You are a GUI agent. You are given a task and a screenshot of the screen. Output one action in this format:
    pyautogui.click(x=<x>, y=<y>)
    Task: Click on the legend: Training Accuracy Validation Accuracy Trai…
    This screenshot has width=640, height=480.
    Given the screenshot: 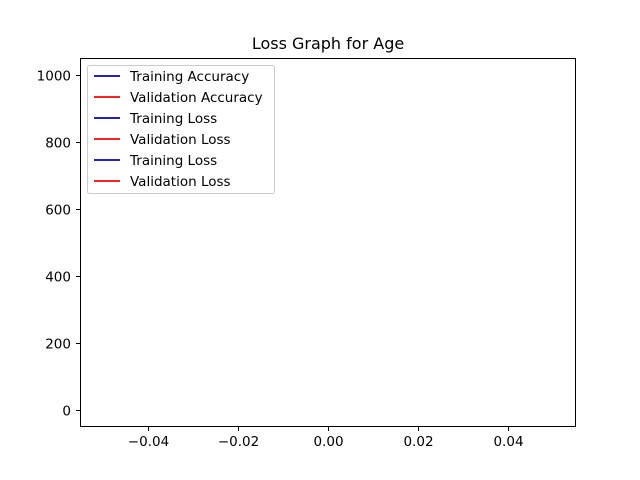 What is the action you would take?
    pyautogui.click(x=181, y=129)
    